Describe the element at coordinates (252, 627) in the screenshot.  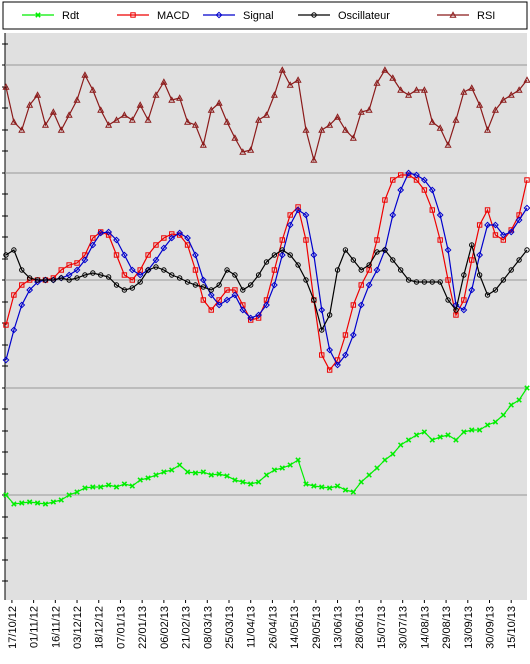
I see `x-tick-label: 11/04/13` at that location.